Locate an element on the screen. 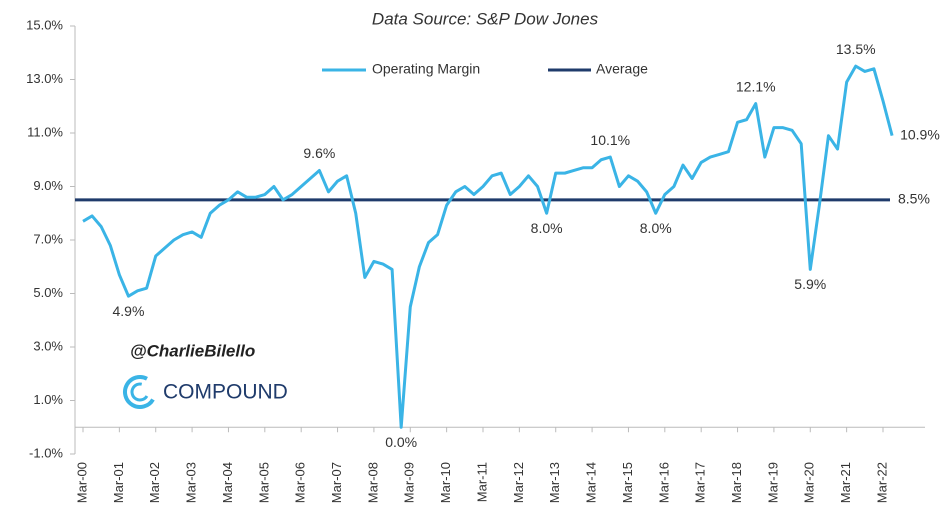 This screenshot has height=531, width=949. data-label: 0.0% is located at coordinates (401, 442).